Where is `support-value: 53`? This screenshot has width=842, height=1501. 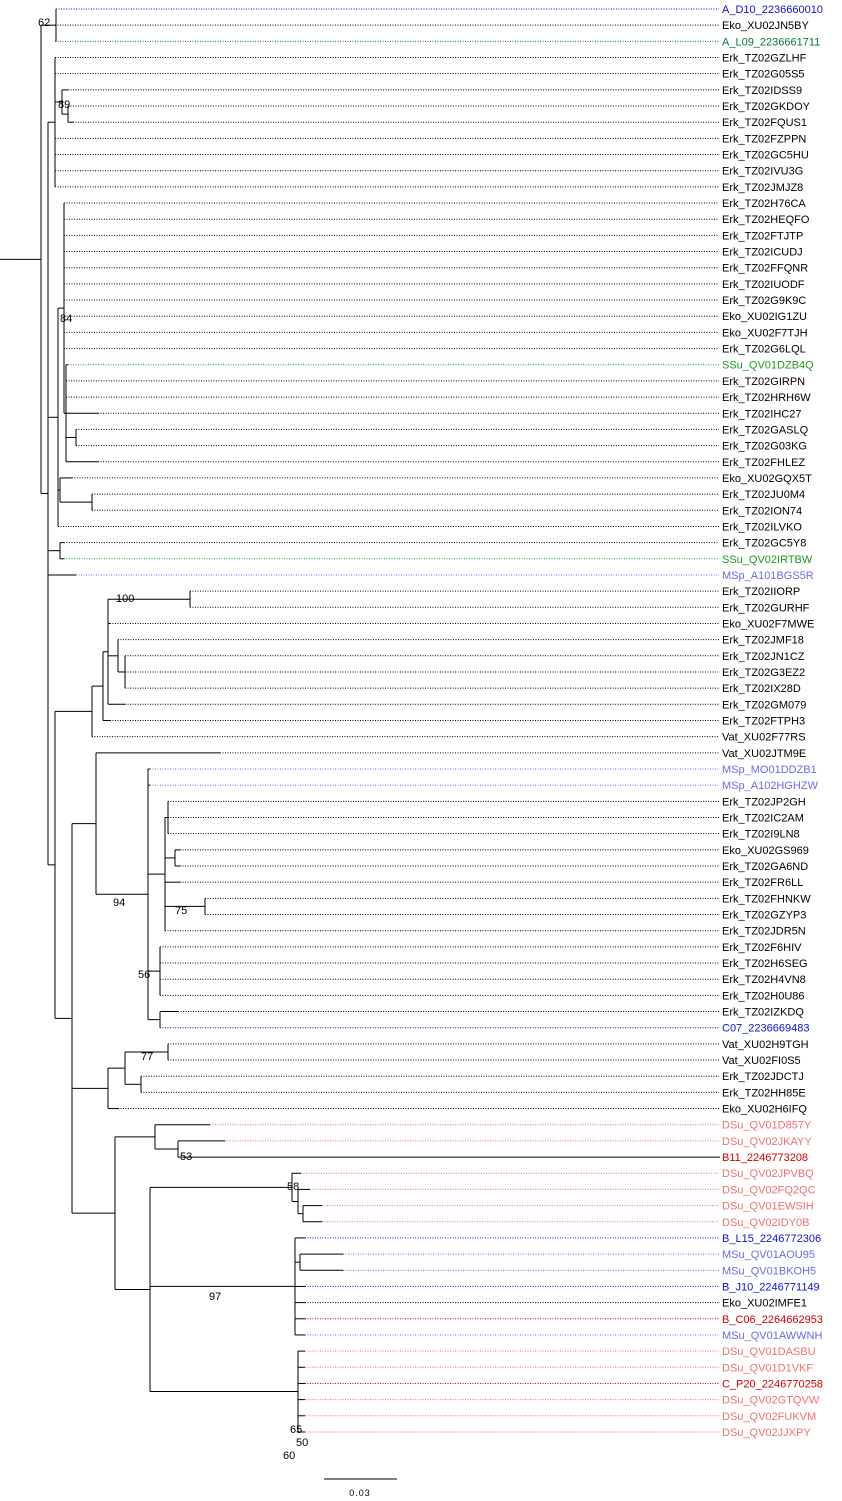 support-value: 53 is located at coordinates (186, 1157).